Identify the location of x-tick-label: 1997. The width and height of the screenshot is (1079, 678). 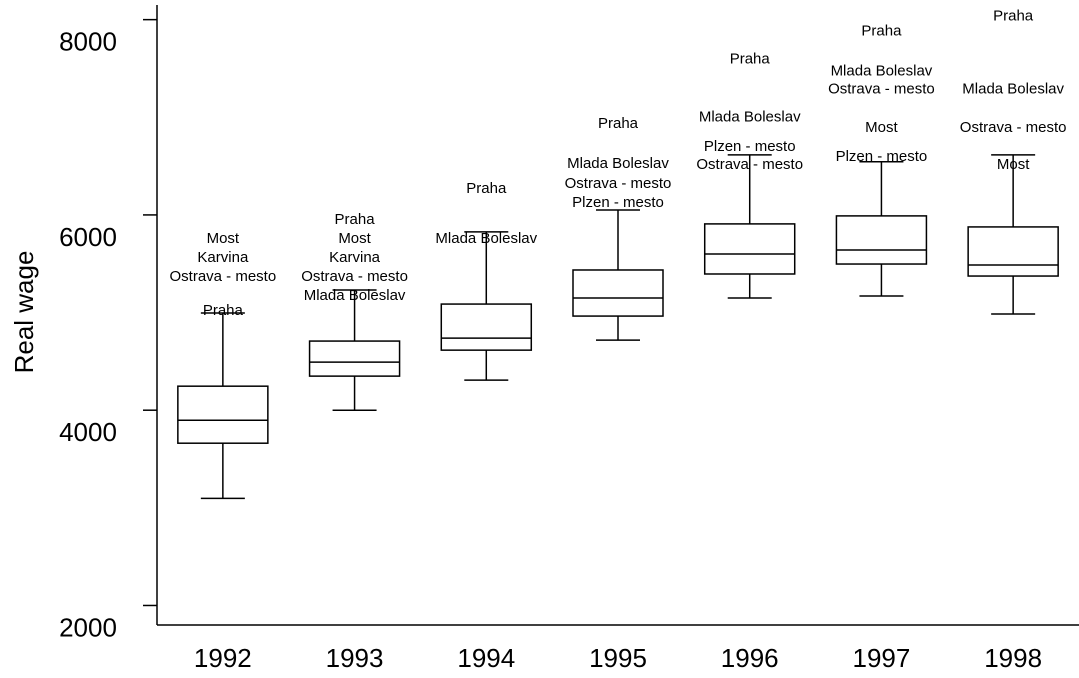
(882, 658).